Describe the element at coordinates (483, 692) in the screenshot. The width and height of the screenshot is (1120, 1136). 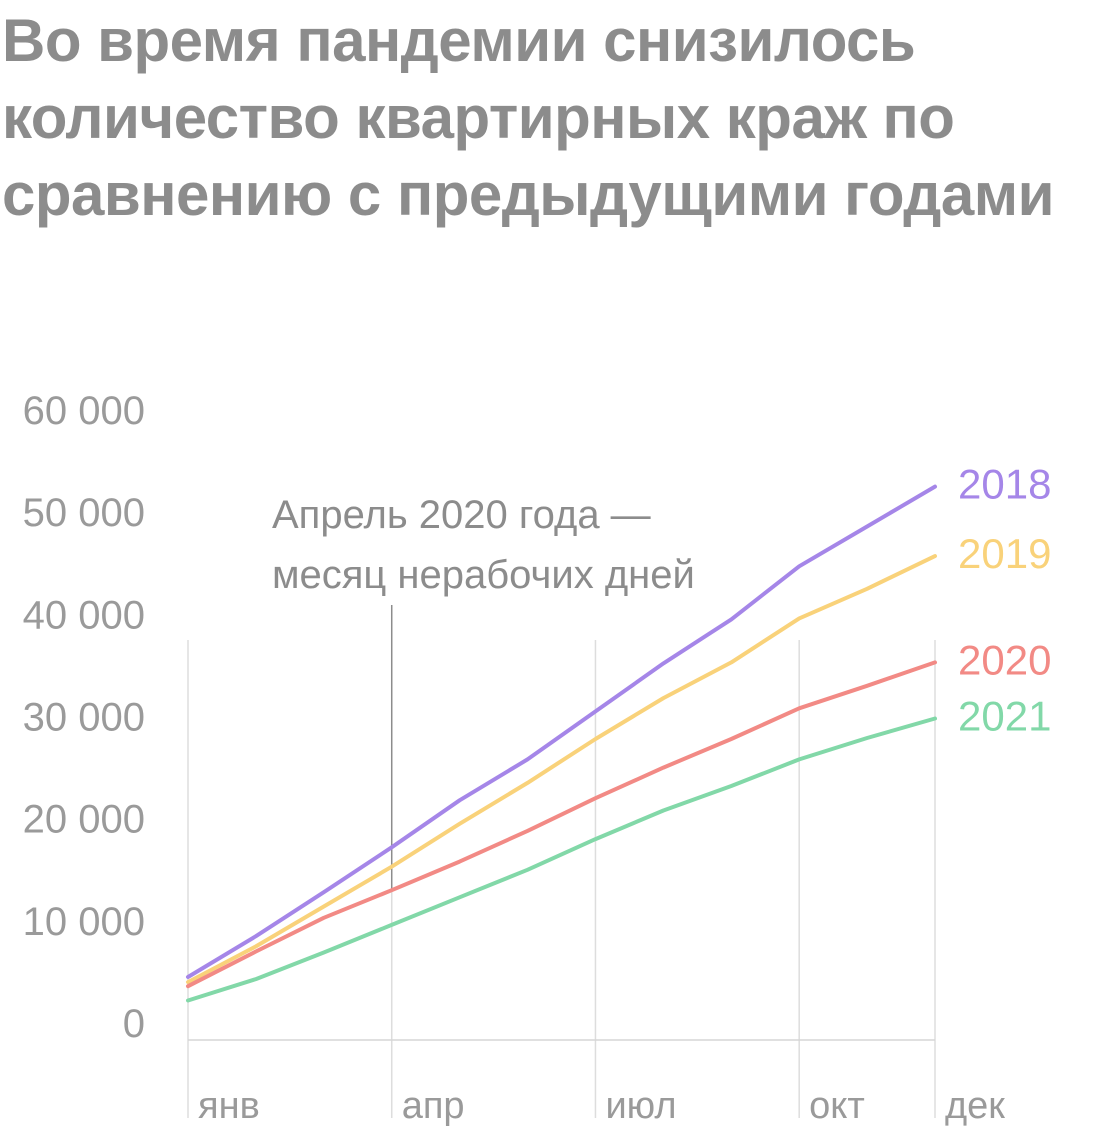
I see `annotation: Апрель 2020 года — месяц нерабочих дней` at that location.